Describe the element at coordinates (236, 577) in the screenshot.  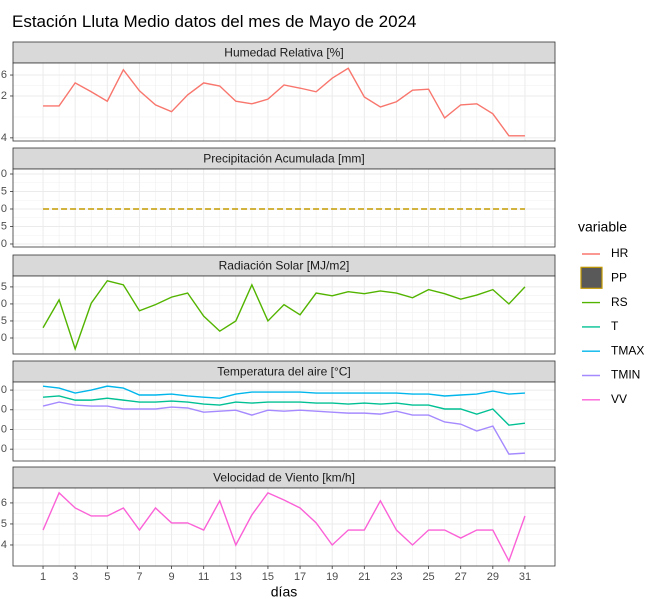
I see `x-tick-label: 13` at that location.